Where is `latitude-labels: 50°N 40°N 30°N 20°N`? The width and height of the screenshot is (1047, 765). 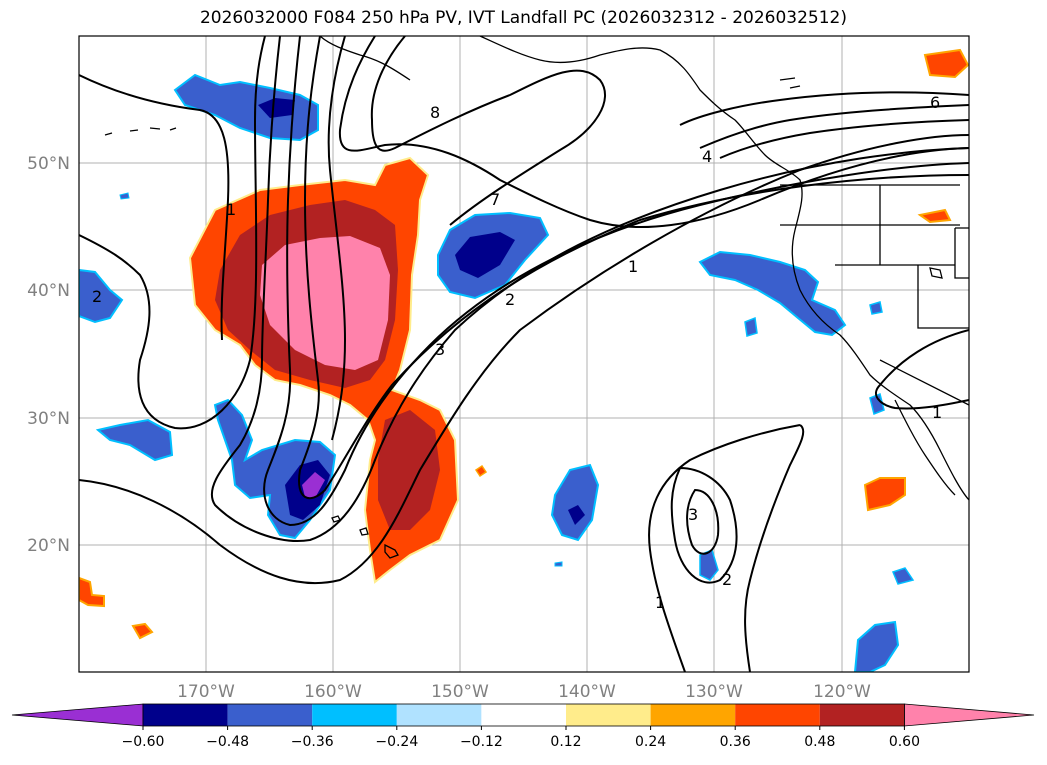
latitude-labels: 50°N 40°N 30°N 20°N is located at coordinates (48, 355).